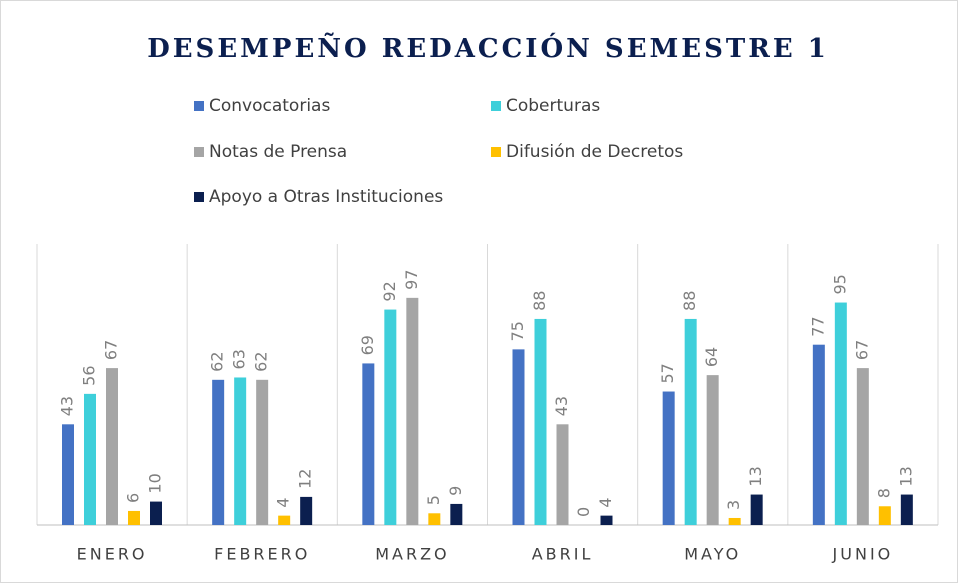  Describe the element at coordinates (278, 152) in the screenshot. I see `legend-label: Notas de Prensa` at that location.